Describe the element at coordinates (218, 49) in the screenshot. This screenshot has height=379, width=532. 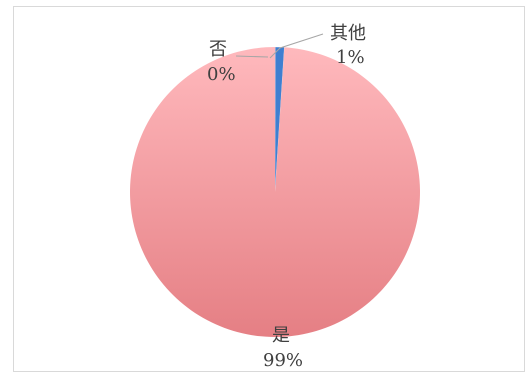
I see `label-no-category: 否` at that location.